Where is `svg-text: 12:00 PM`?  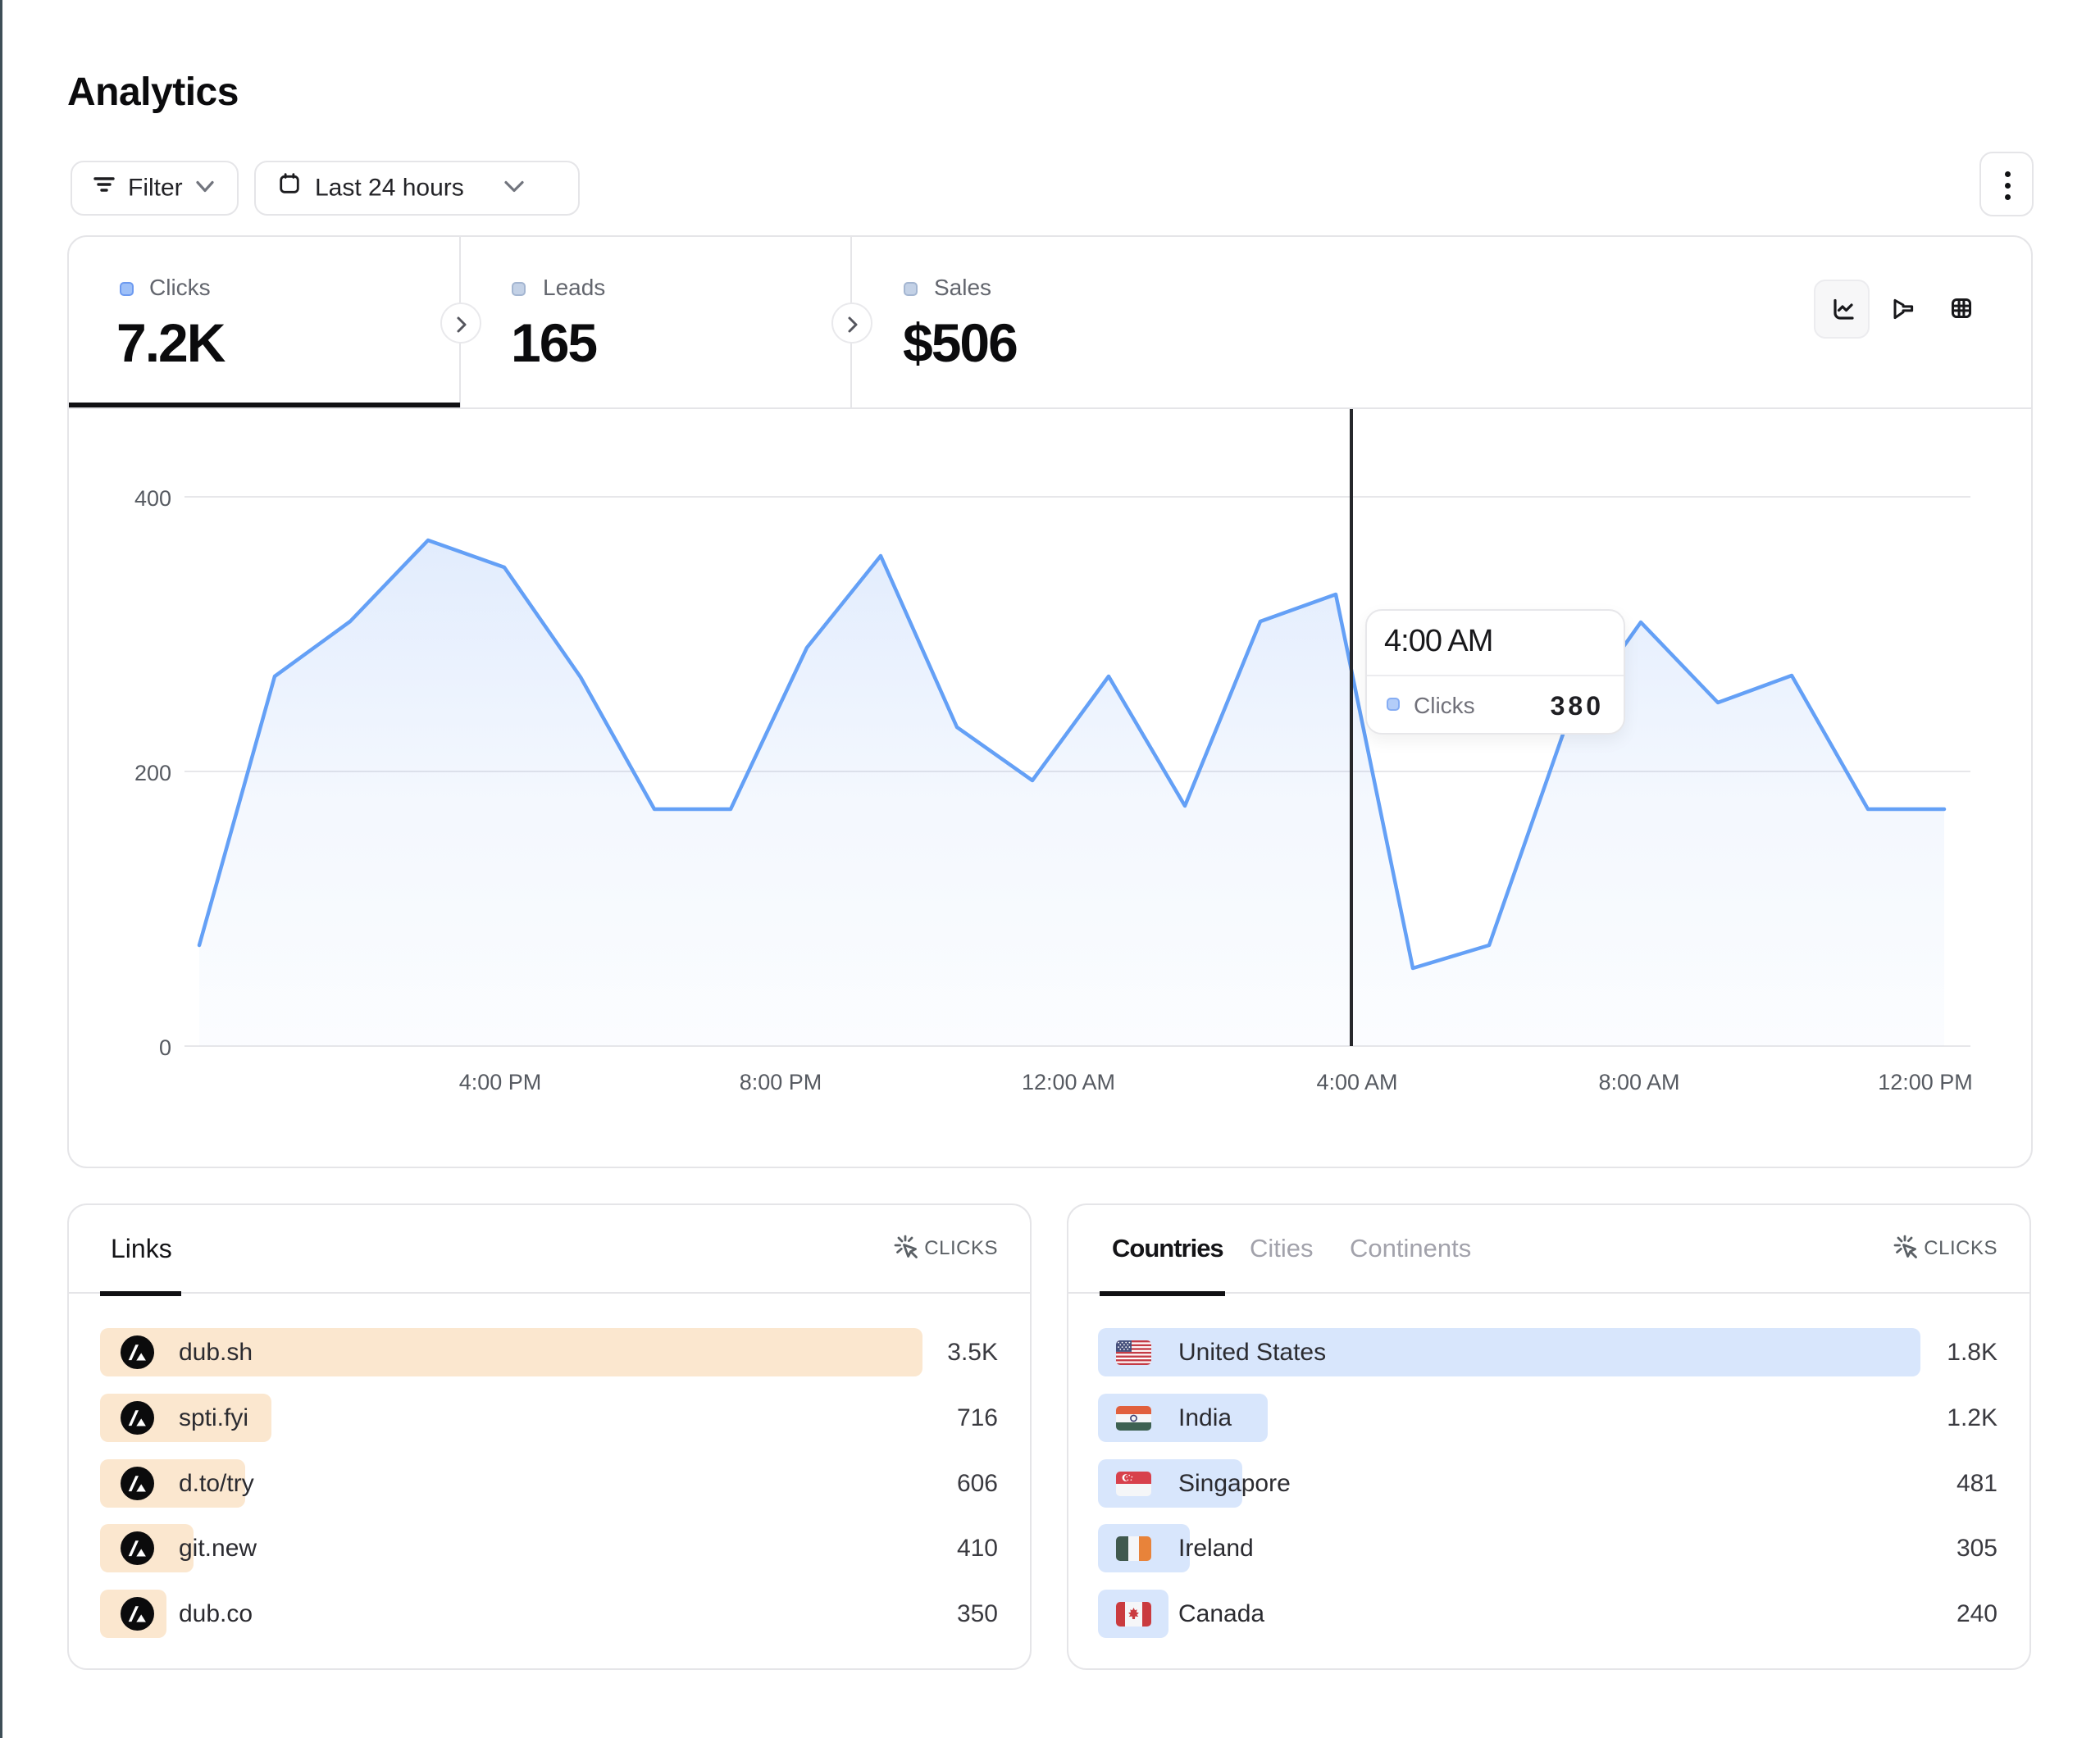 svg-text: 12:00 PM is located at coordinates (1925, 1082).